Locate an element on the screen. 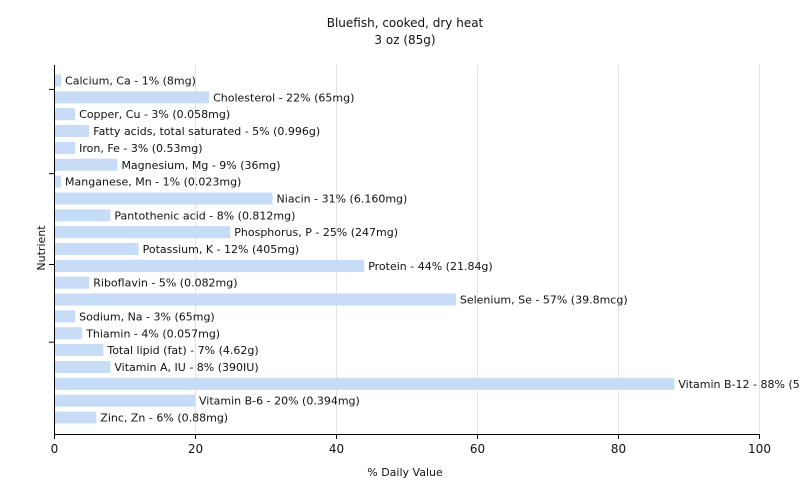  chart-subtitle: 3 oz (85g) is located at coordinates (404, 40).